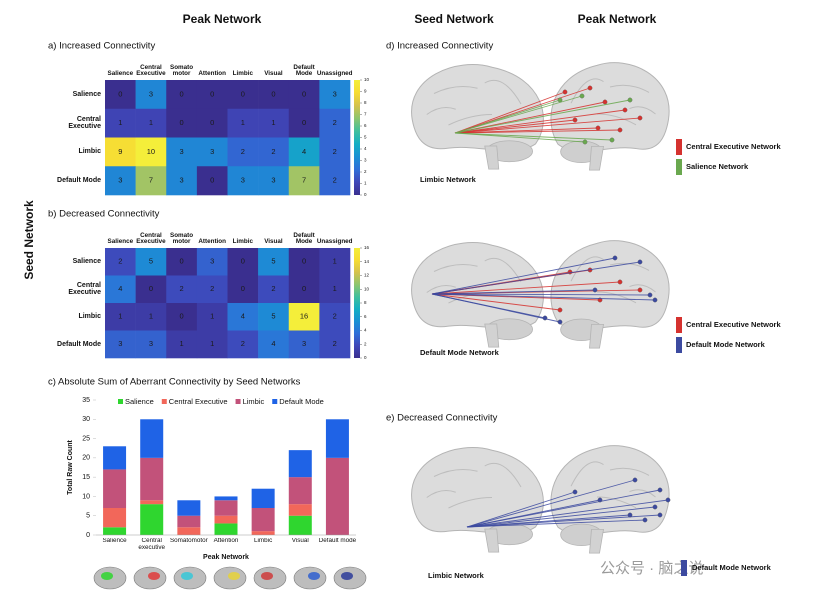 The image size is (816, 600). I want to click on row-label: Central Executive, so click(84, 289).